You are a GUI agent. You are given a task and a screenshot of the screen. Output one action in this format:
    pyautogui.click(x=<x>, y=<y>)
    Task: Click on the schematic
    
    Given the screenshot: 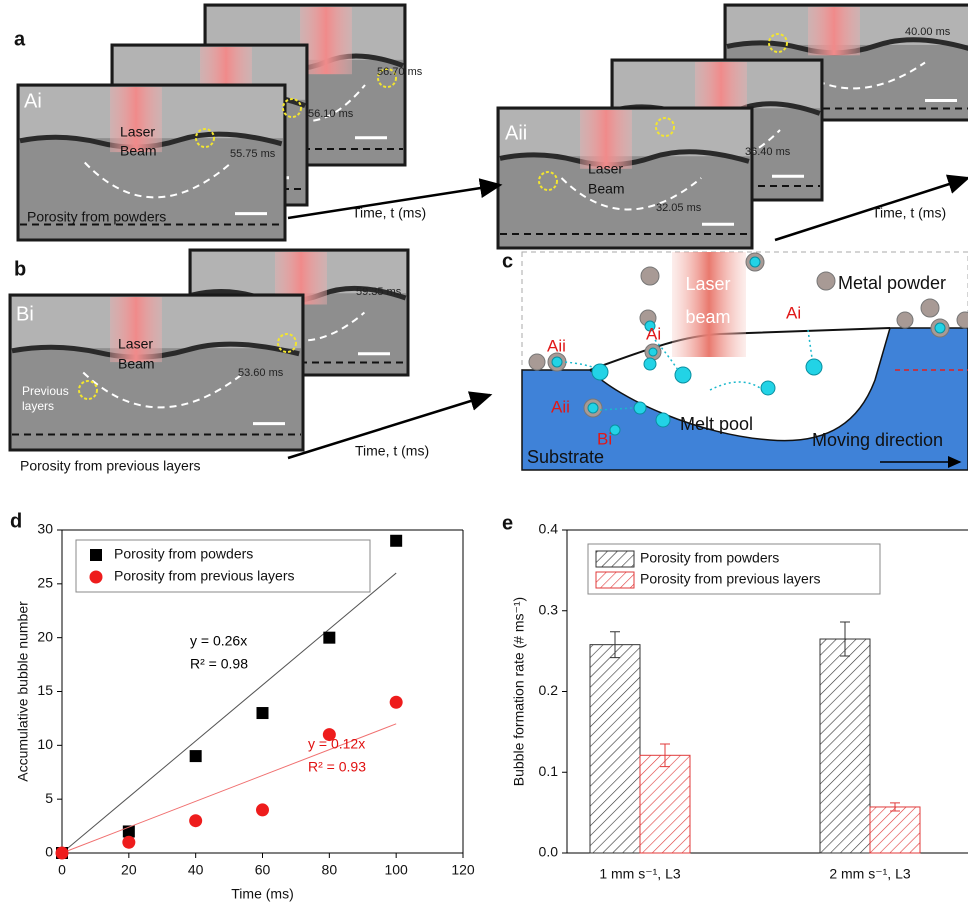 What is the action you would take?
    pyautogui.click(x=744, y=361)
    